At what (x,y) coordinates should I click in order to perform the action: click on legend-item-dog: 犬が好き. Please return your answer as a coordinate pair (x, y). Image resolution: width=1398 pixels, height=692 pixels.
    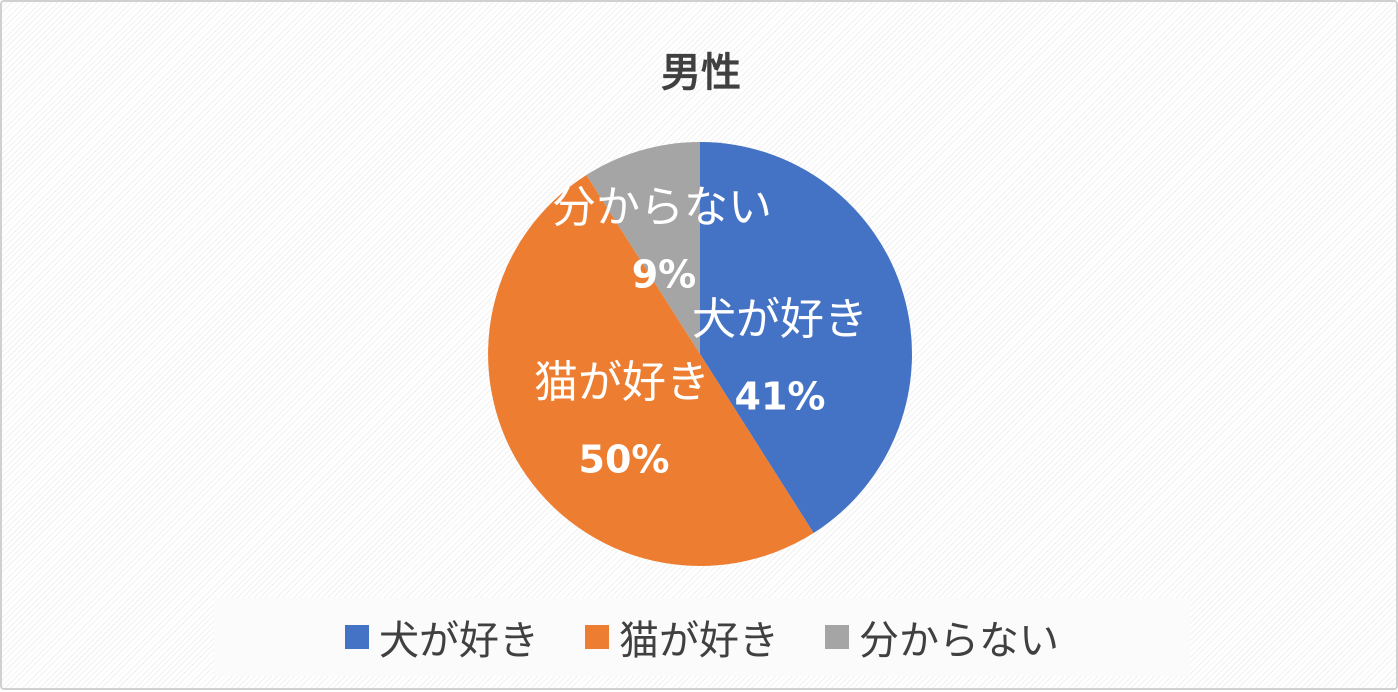
    Looking at the image, I should click on (442, 637).